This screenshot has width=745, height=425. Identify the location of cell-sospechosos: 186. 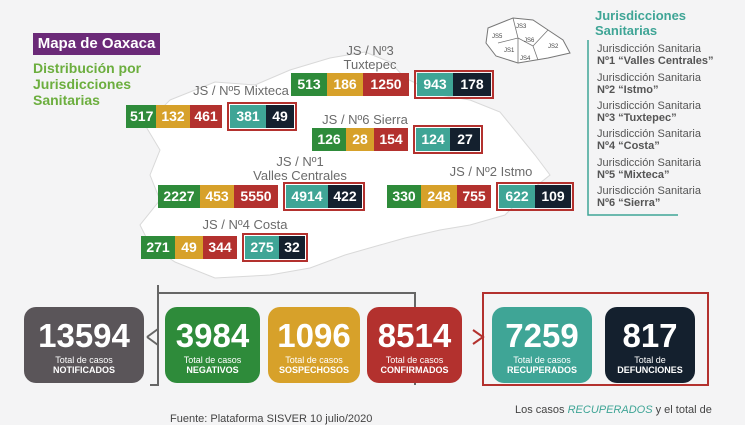
(345, 84).